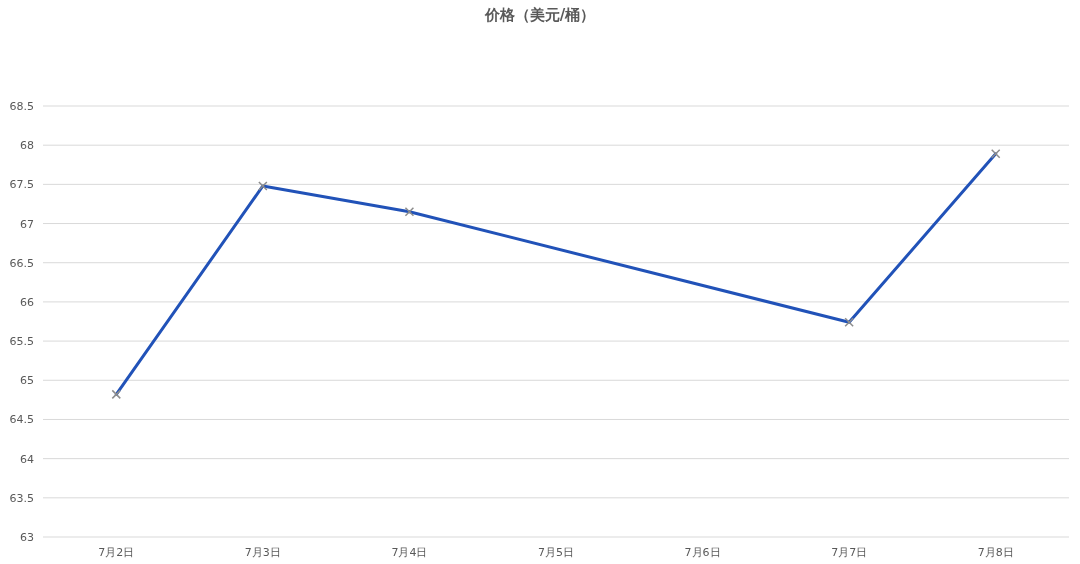 This screenshot has height=564, width=1080. I want to click on chart-title: 价格（美元/桶）, so click(539, 15).